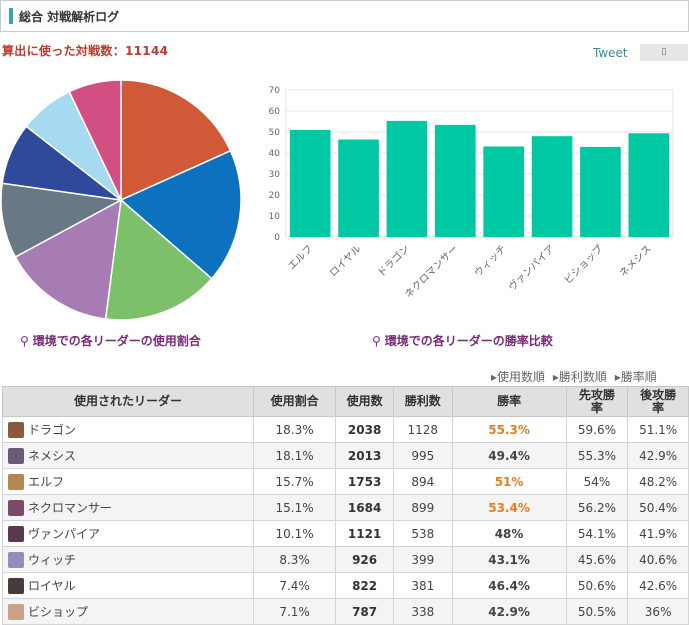 The width and height of the screenshot is (689, 625). I want to click on leader-name: ネメシス, so click(52, 455).